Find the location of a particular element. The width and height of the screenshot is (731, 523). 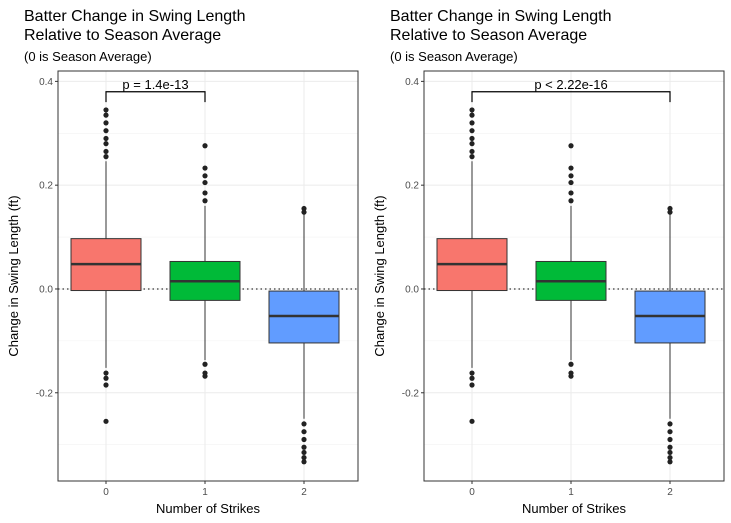

p-value-label: p < 2.22e-16 is located at coordinates (570, 84).